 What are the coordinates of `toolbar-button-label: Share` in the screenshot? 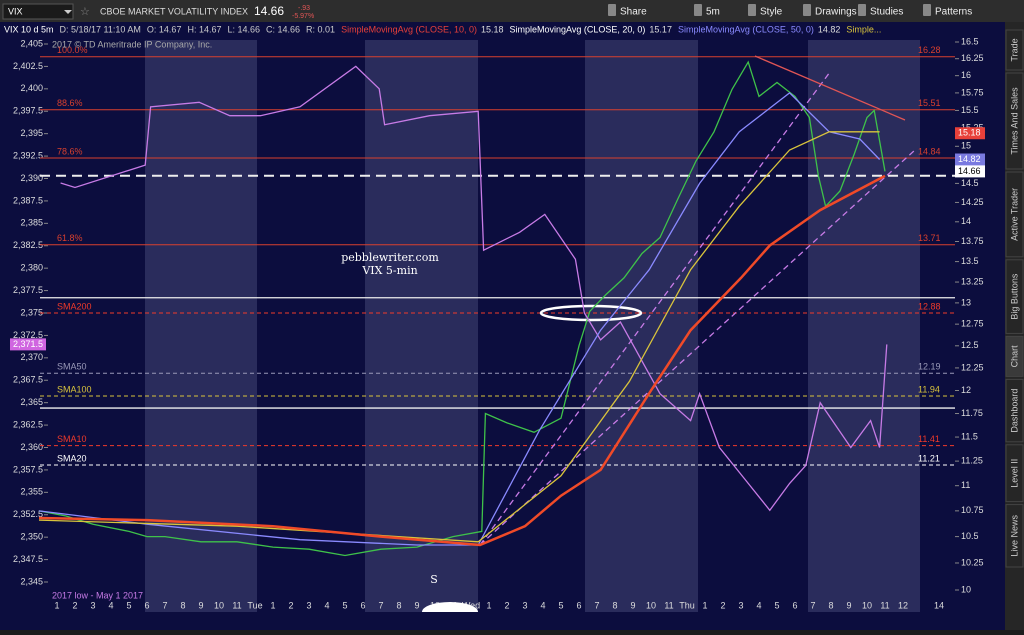 It's located at (633, 12).